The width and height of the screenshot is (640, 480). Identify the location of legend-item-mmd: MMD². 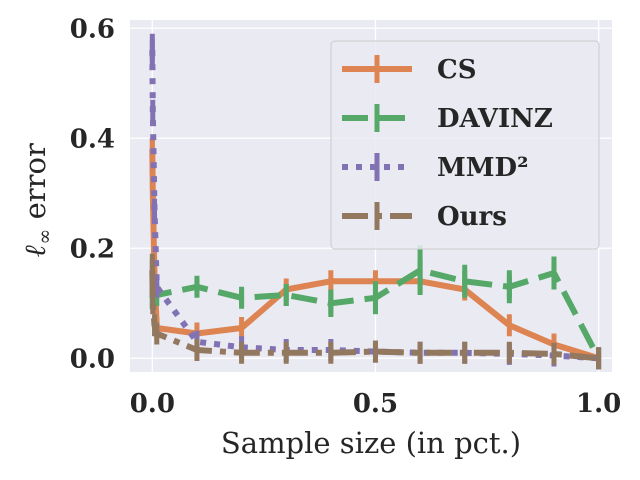
(435, 168).